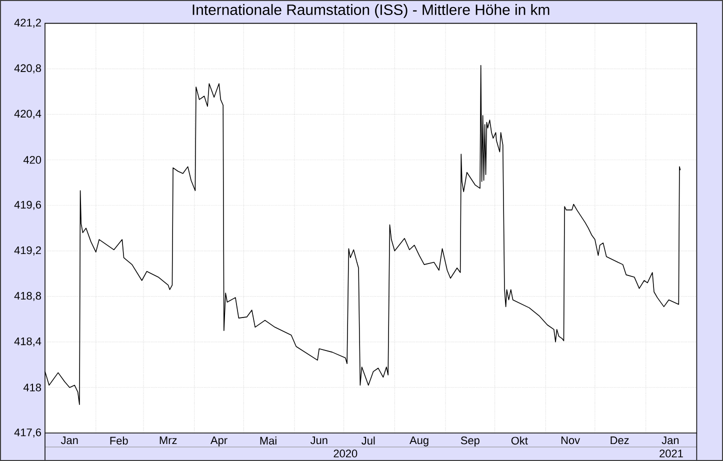 This screenshot has width=723, height=461. I want to click on y-tick-label: 421,2, so click(27, 23).